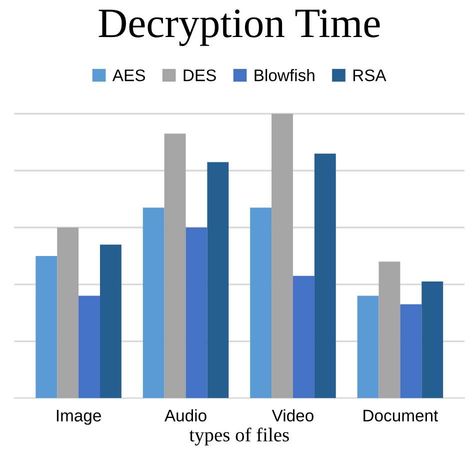  I want to click on legend-label: DES, so click(200, 75).